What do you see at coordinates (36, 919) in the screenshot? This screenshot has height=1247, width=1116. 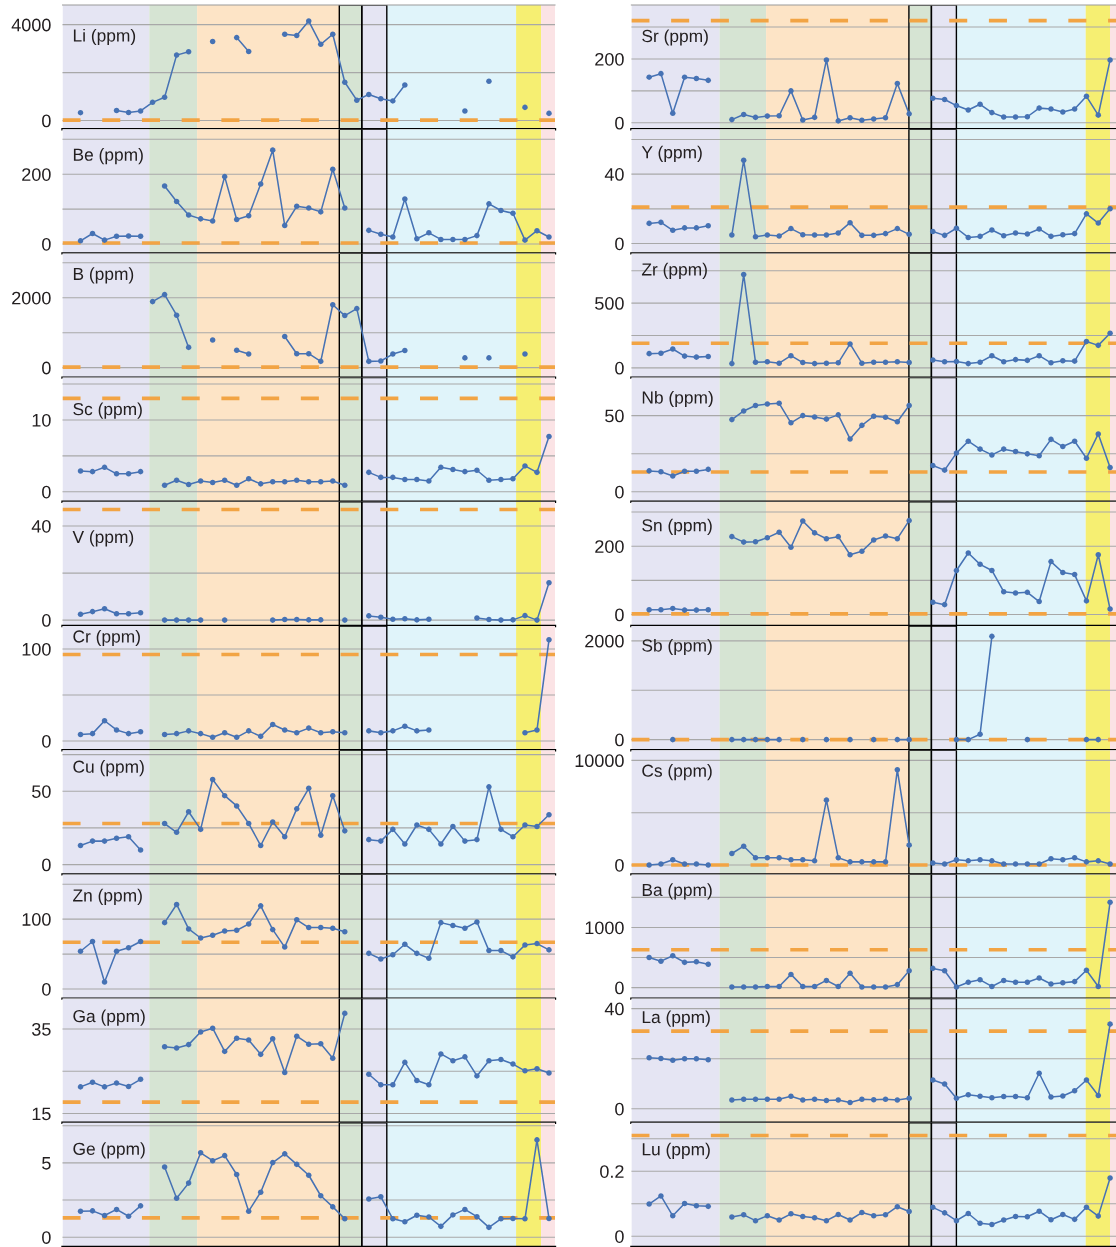 I see `y-tick-label: 100` at bounding box center [36, 919].